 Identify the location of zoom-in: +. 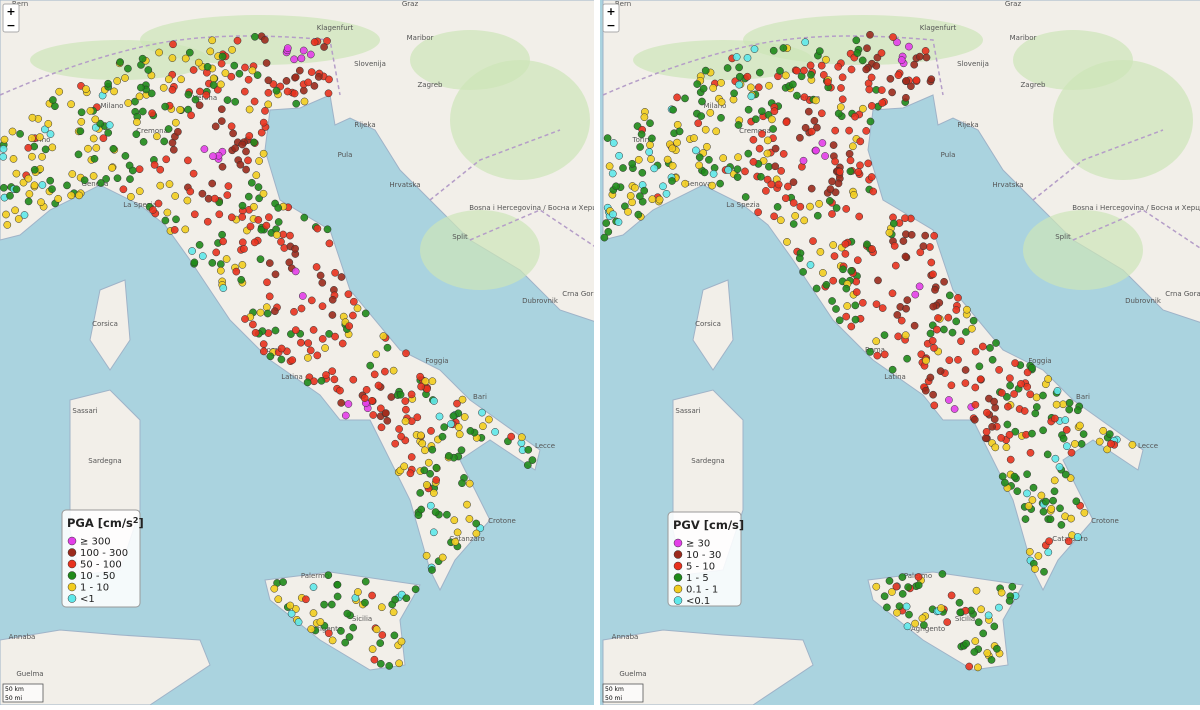
(610, 11).